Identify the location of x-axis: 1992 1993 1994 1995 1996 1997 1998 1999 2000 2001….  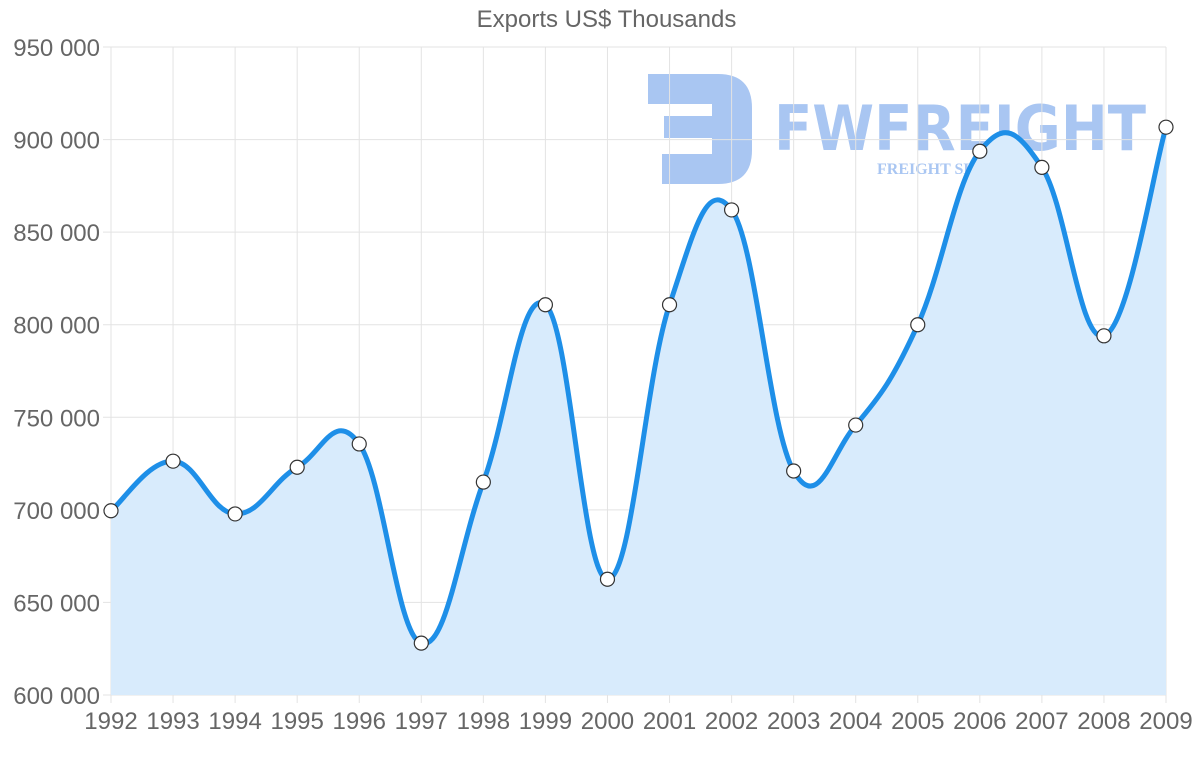
(638, 721).